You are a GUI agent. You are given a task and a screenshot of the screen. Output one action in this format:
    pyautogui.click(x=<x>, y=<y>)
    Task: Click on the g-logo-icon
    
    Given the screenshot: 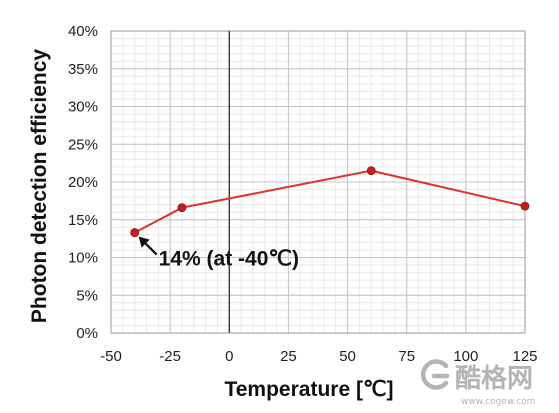 What is the action you would take?
    pyautogui.click(x=435, y=374)
    